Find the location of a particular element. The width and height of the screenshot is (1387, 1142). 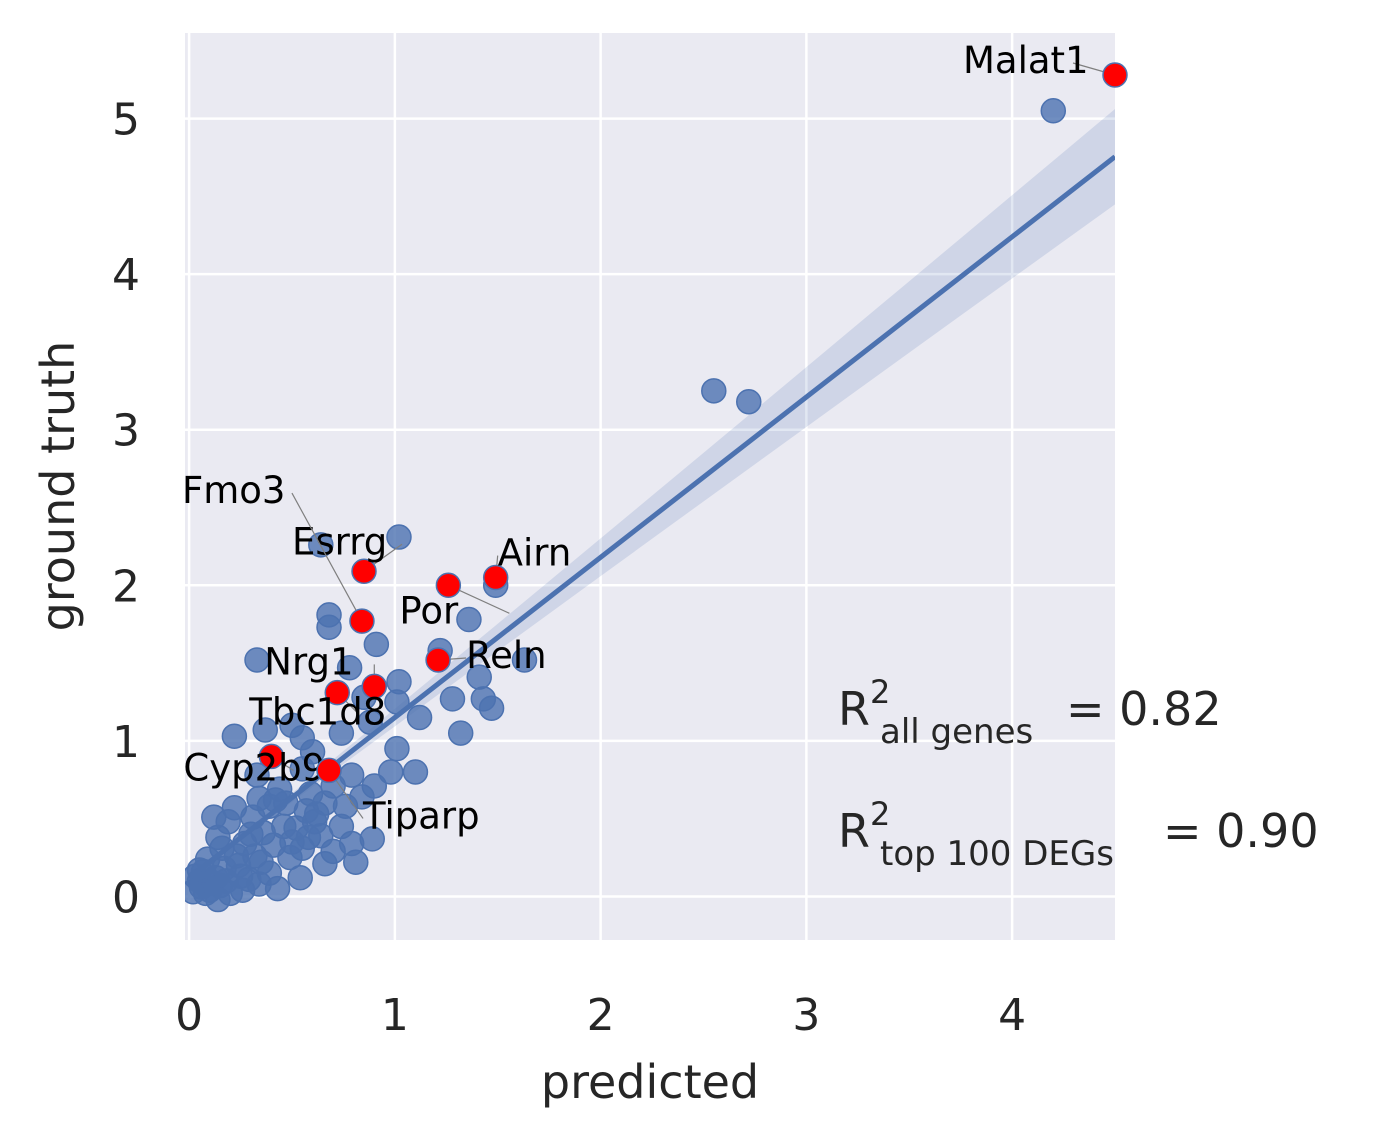

x-tick-label: 2 is located at coordinates (601, 1015).